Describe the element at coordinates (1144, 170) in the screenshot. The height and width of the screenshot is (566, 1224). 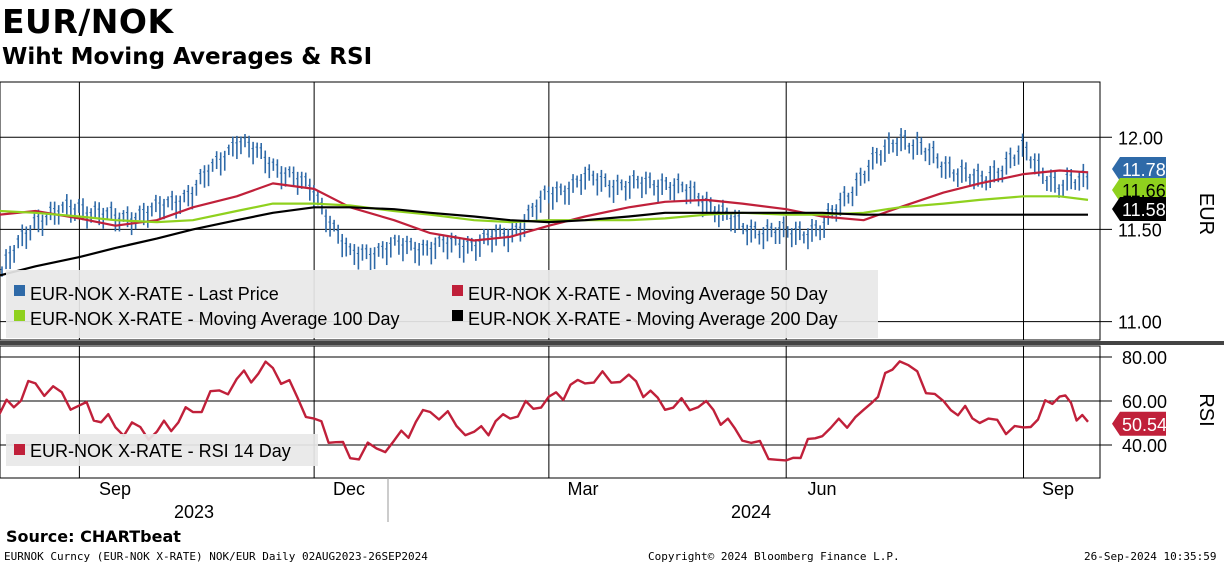
I see `last-value-badge-label: 11.78` at that location.